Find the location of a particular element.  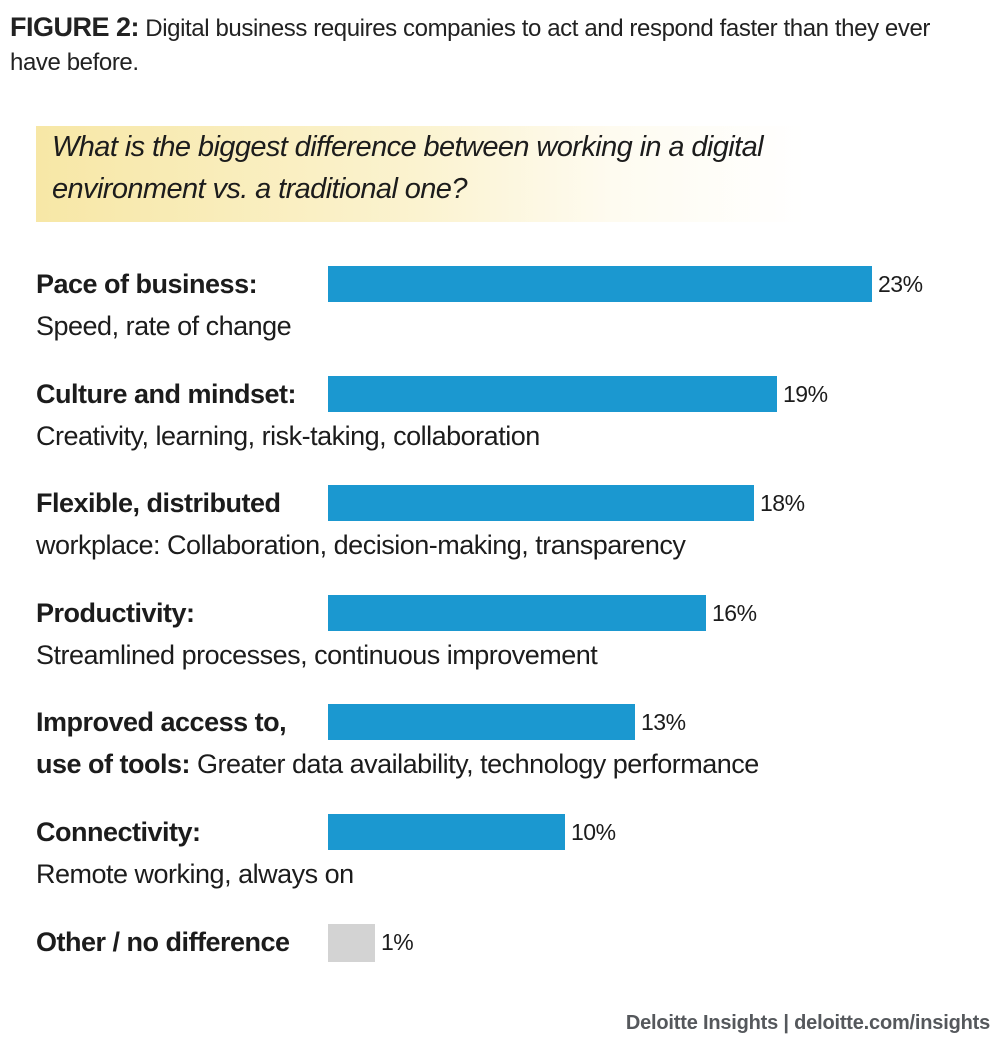

category-label: Flexible, distributed is located at coordinates (158, 503).